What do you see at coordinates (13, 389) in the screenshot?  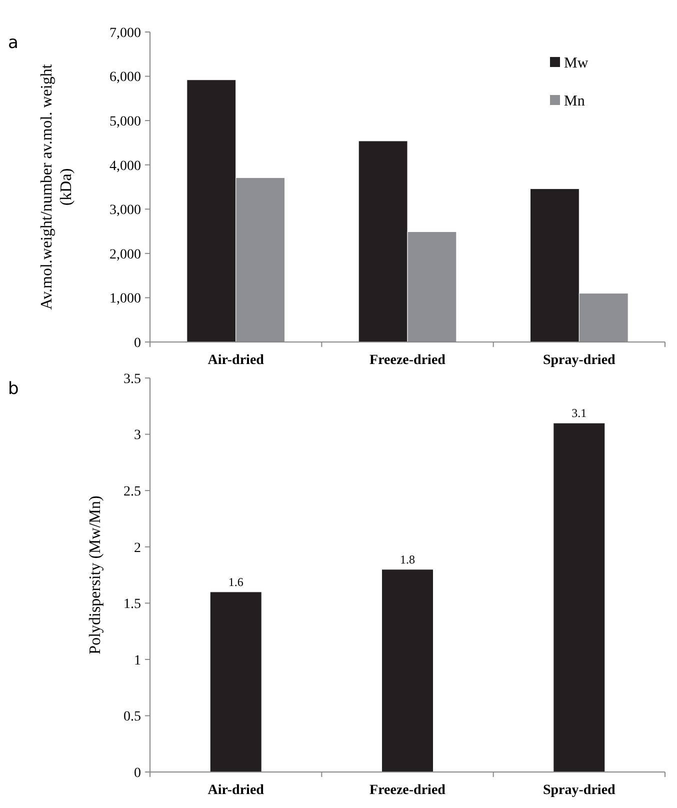 I see `text: b` at bounding box center [13, 389].